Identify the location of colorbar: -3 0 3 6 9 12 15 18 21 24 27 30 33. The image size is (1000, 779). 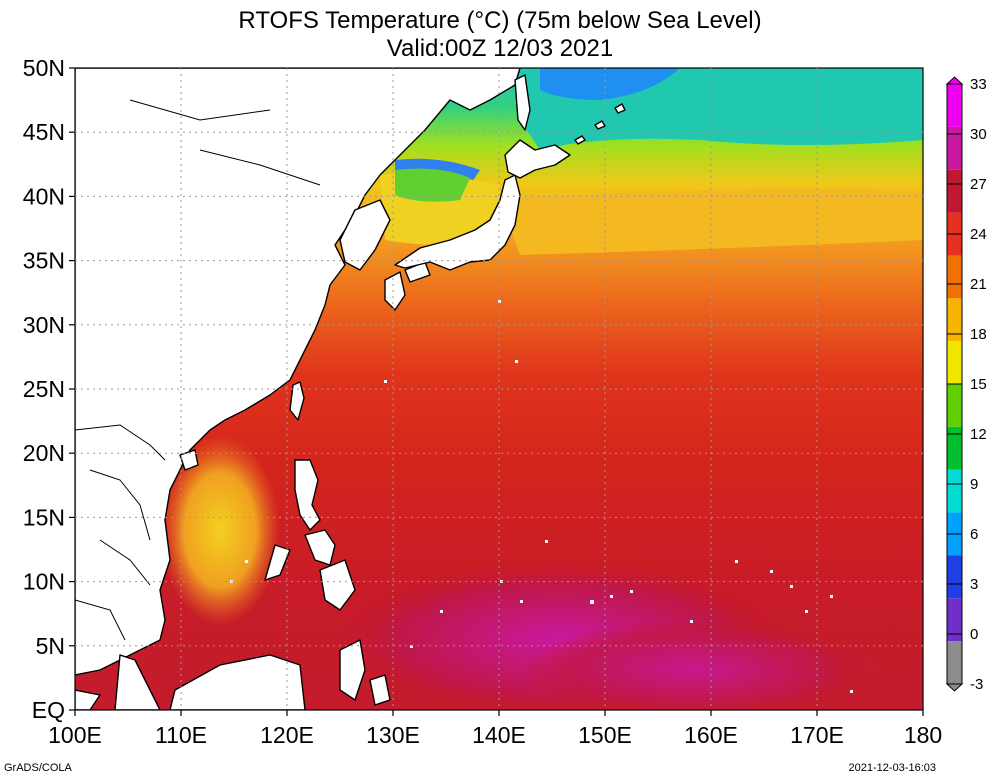
(966, 384).